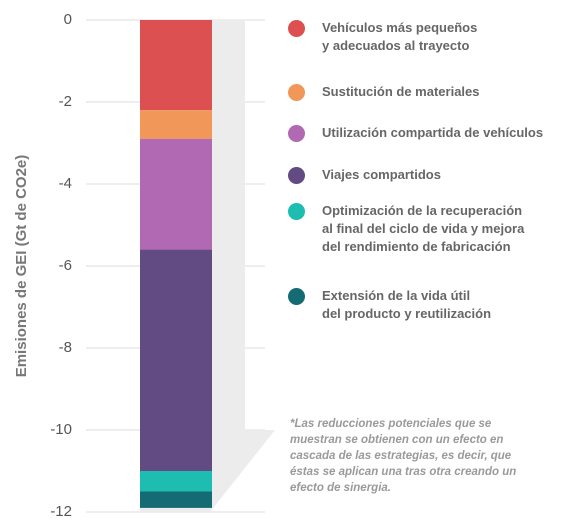 The width and height of the screenshot is (574, 518). Describe the element at coordinates (65, 265) in the screenshot. I see `y-tick-label: -6` at that location.